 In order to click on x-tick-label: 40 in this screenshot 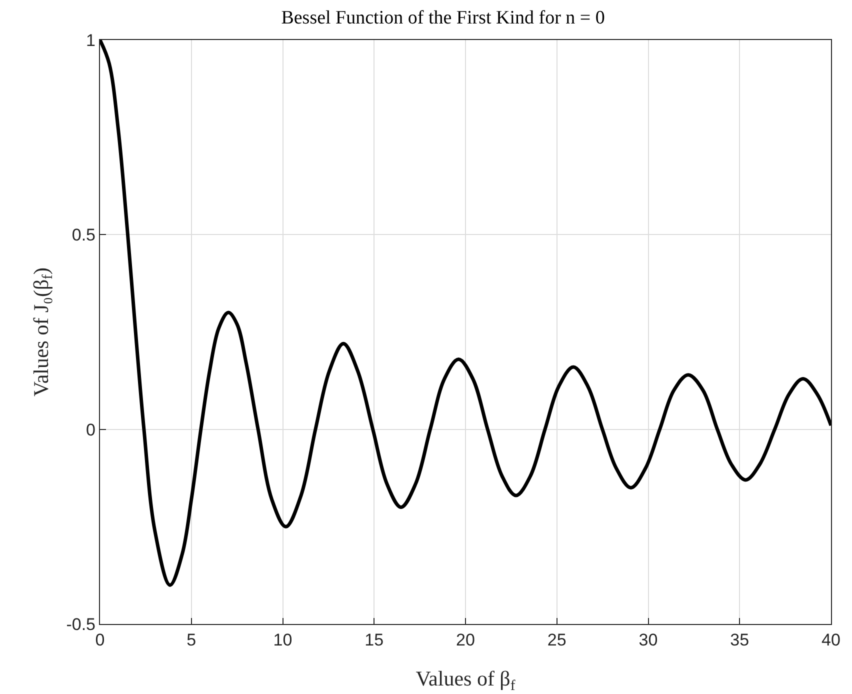, I will do `click(831, 640)`.